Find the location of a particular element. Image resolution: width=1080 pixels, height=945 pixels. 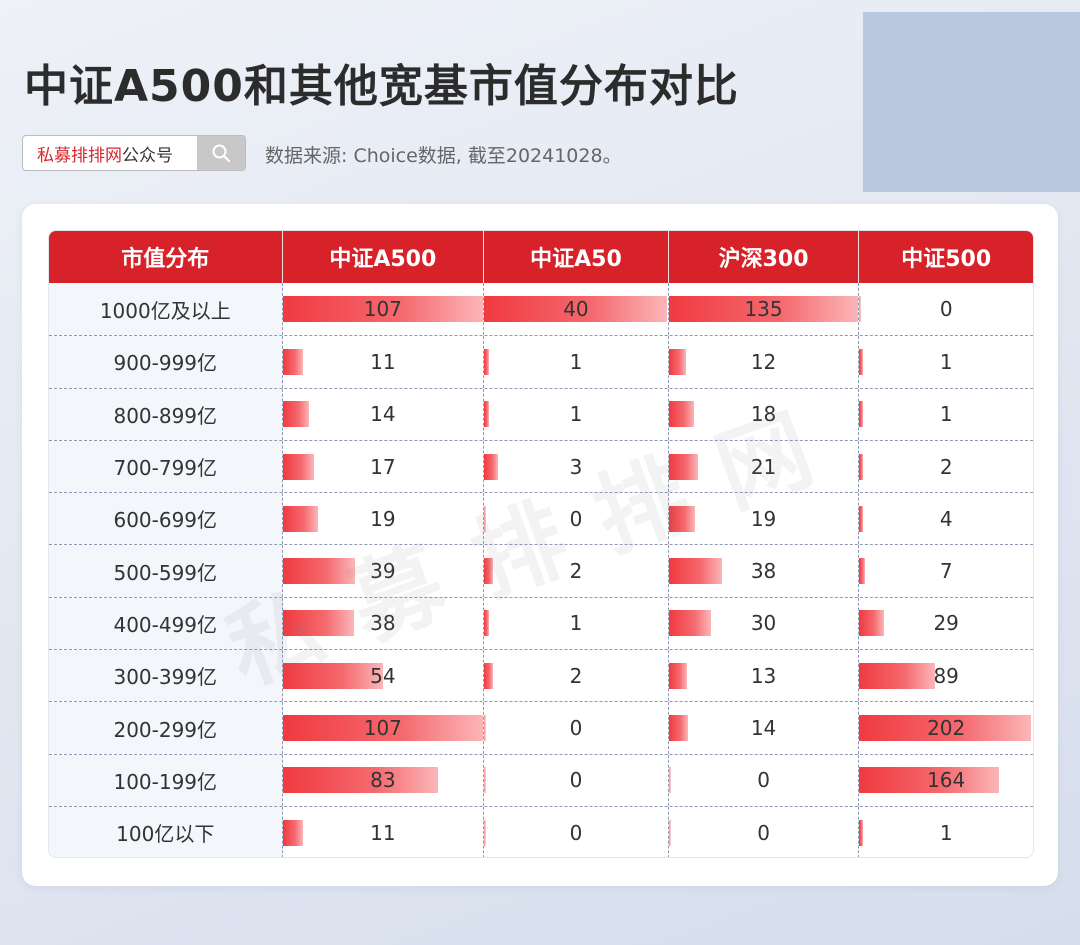

category-label: 100-199亿 is located at coordinates (166, 780).